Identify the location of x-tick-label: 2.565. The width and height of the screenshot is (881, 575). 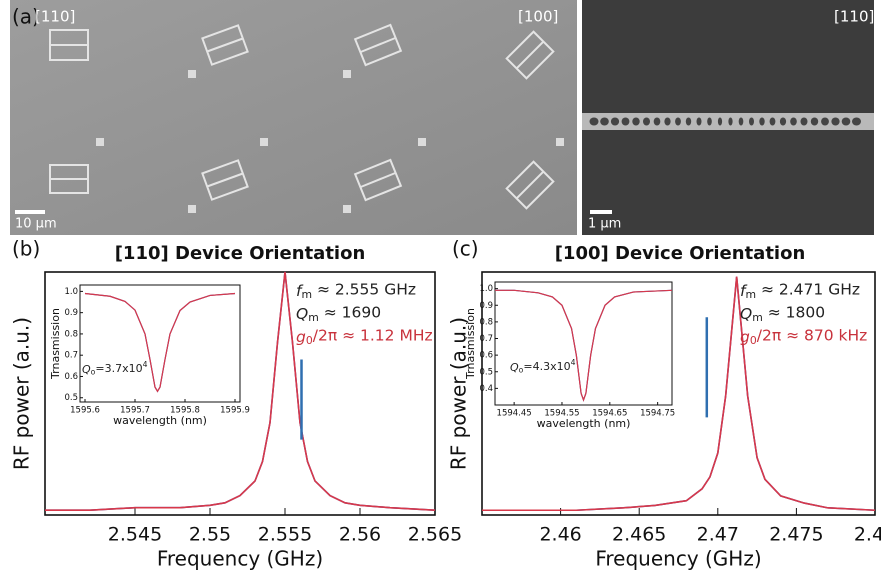
(435, 535).